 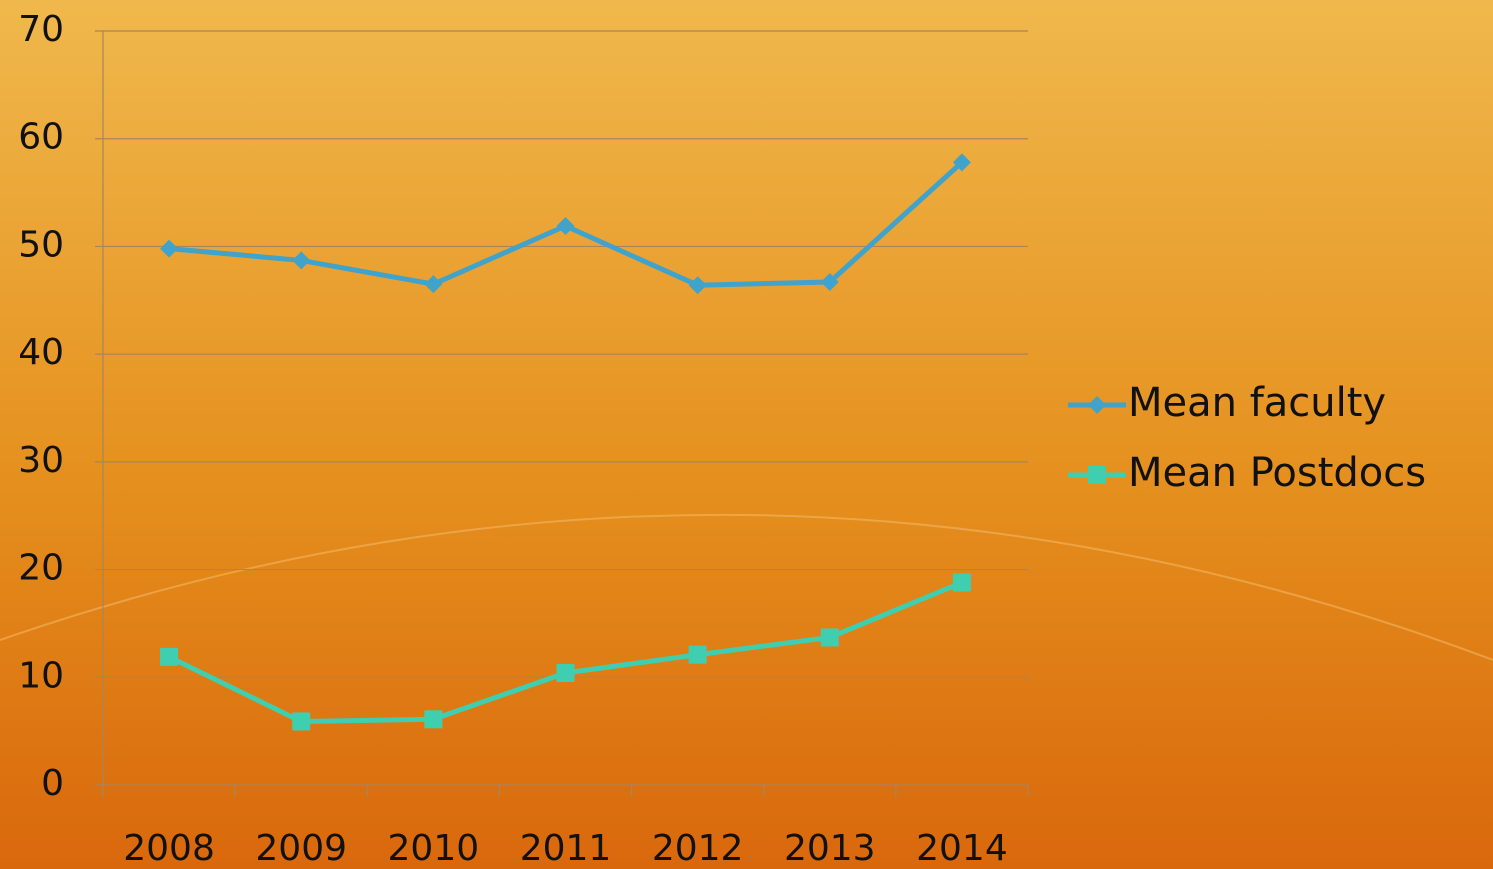 I want to click on x-tick-label: 2008, so click(x=169, y=848).